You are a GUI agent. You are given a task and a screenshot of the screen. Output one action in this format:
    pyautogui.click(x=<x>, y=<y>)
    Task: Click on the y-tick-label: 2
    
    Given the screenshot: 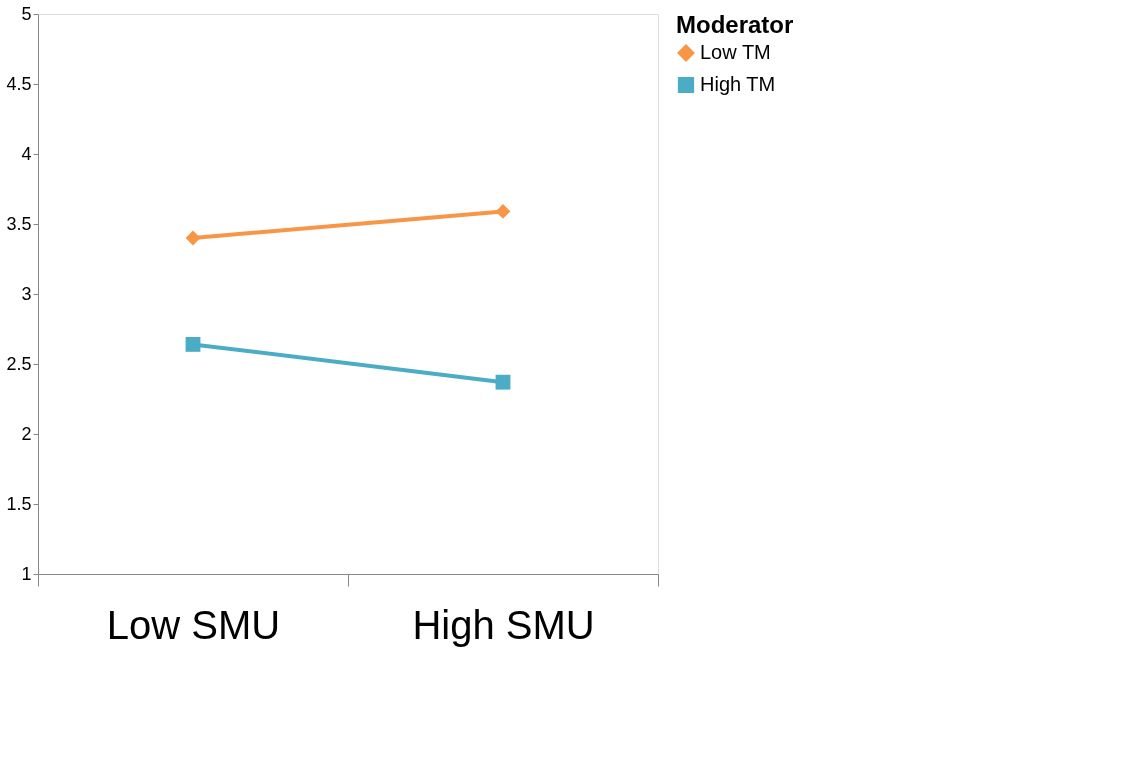 What is the action you would take?
    pyautogui.click(x=26, y=433)
    